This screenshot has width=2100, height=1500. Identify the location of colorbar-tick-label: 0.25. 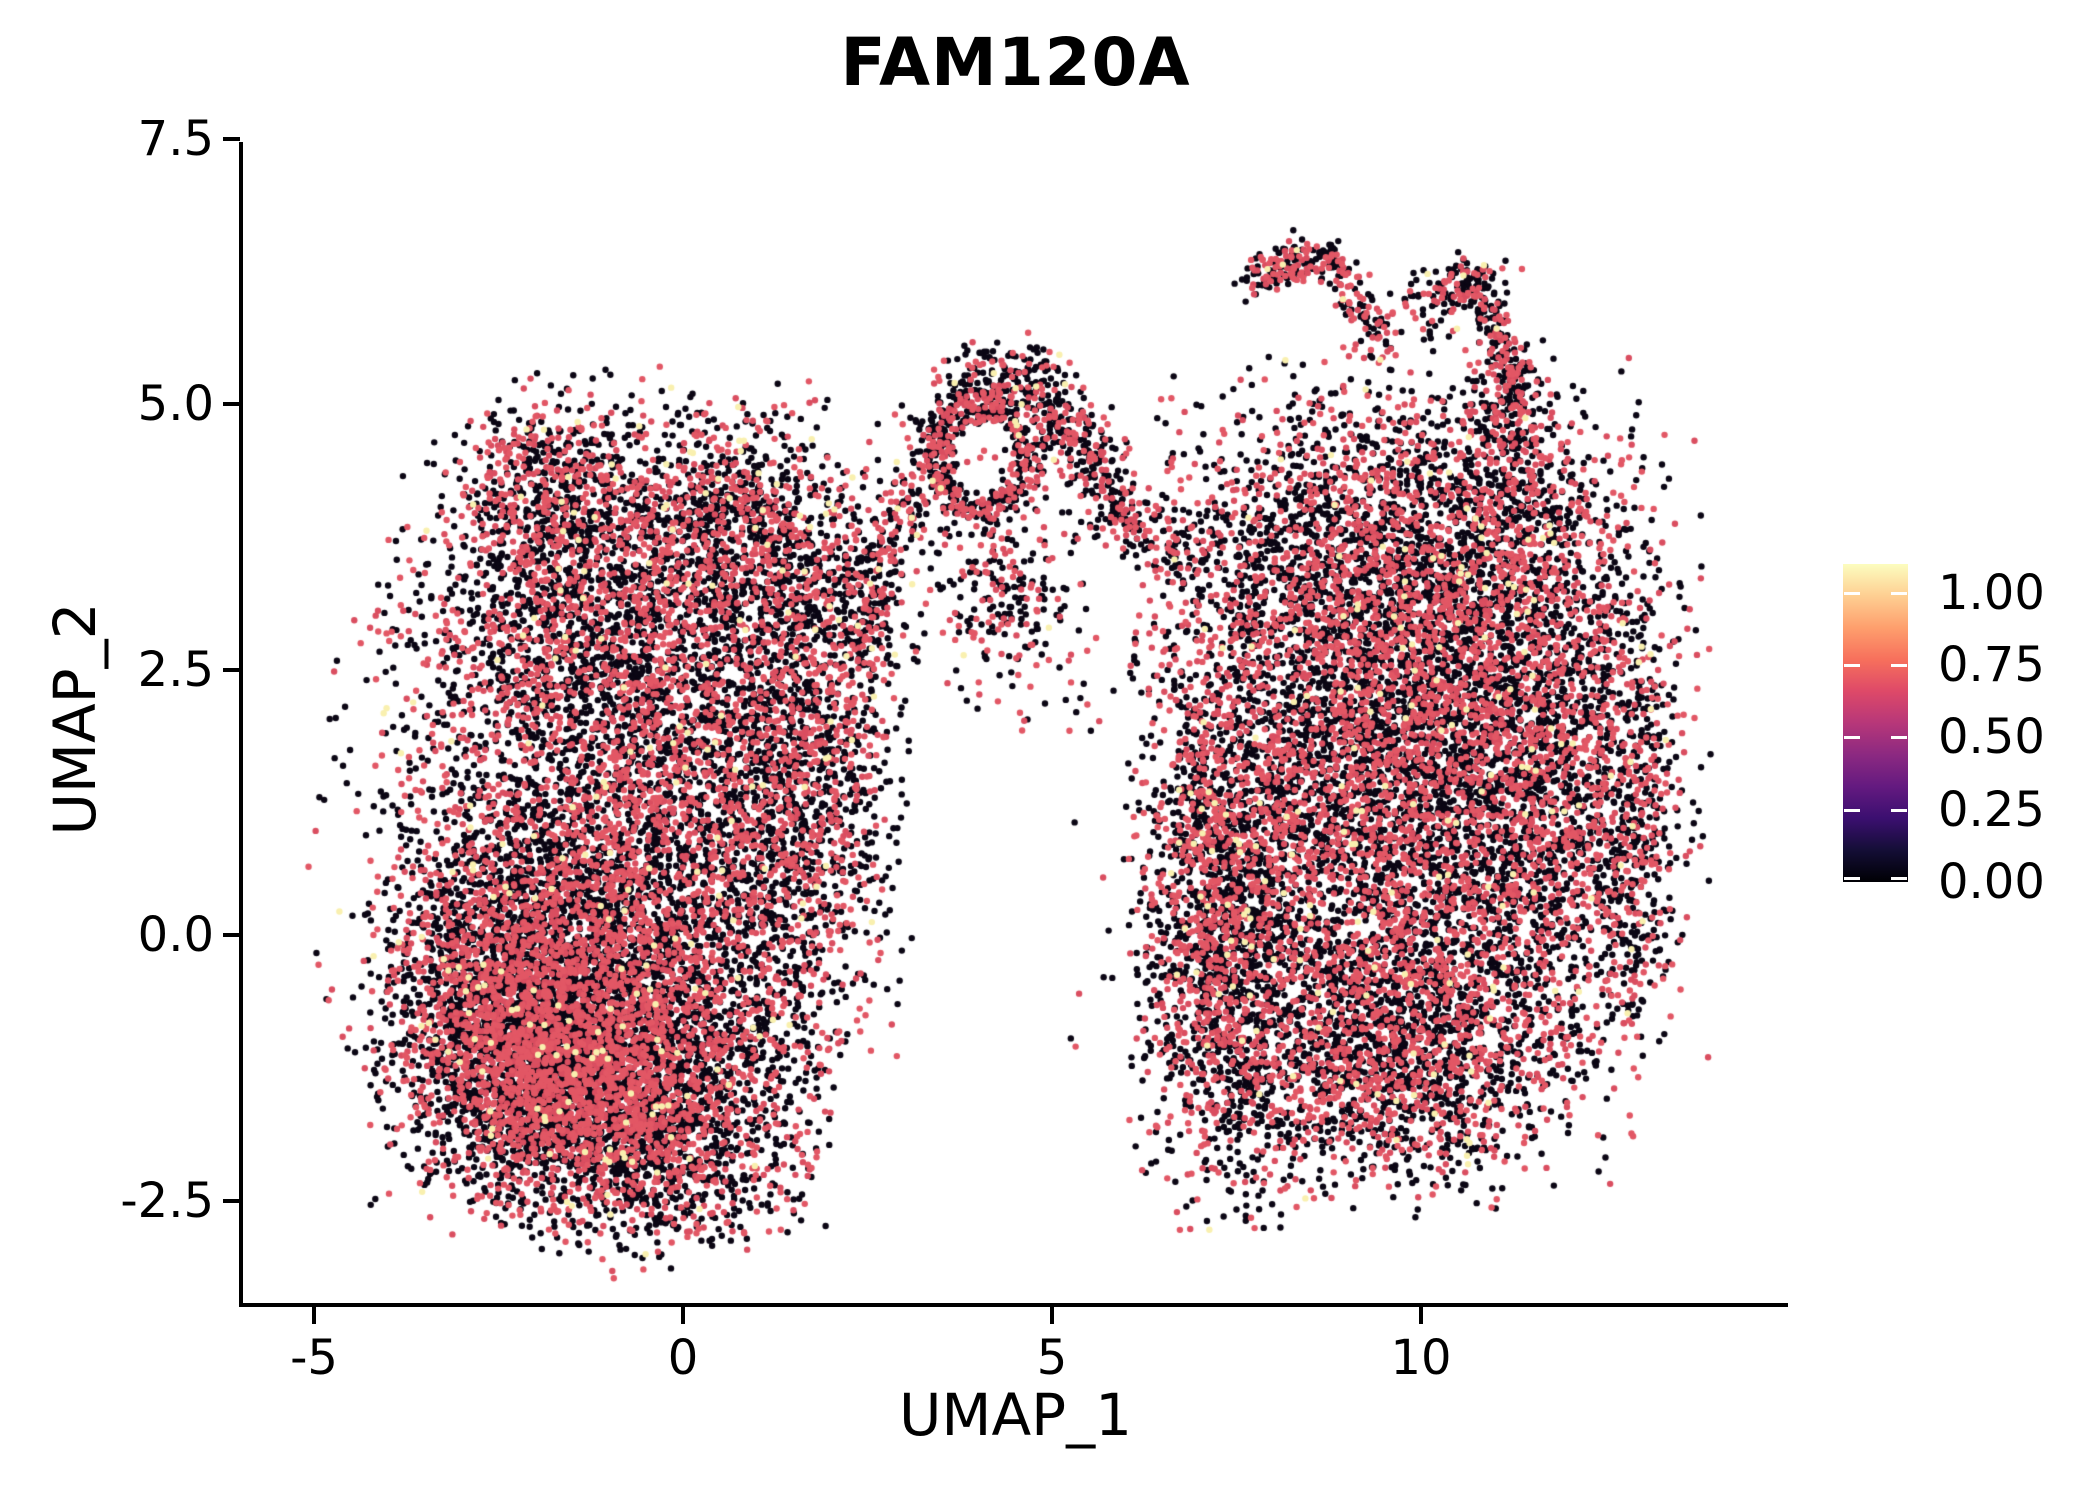
(1991, 810).